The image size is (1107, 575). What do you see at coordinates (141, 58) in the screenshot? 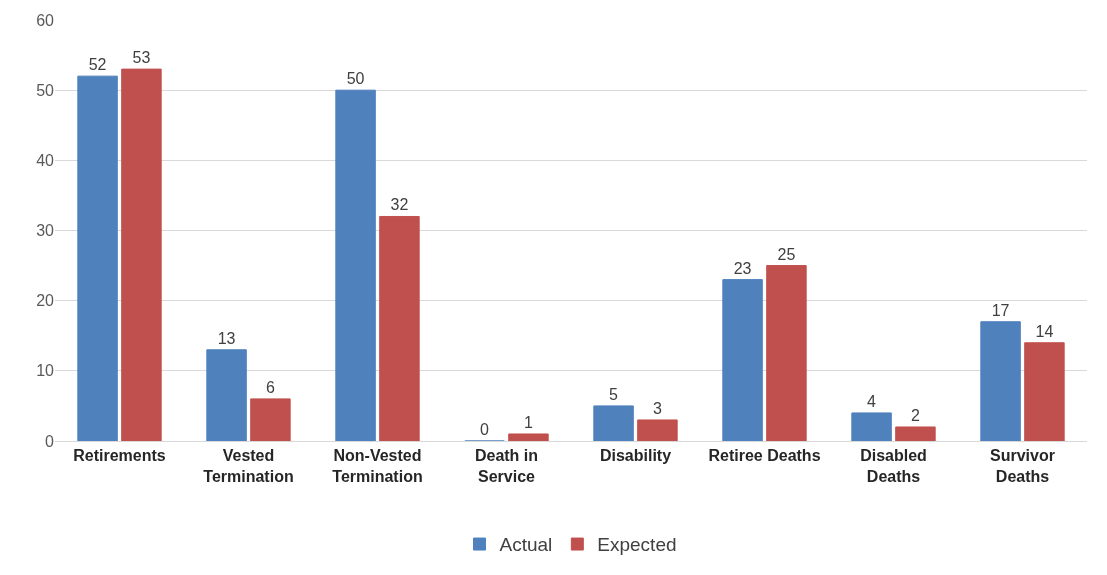
I see `data-label: 53` at bounding box center [141, 58].